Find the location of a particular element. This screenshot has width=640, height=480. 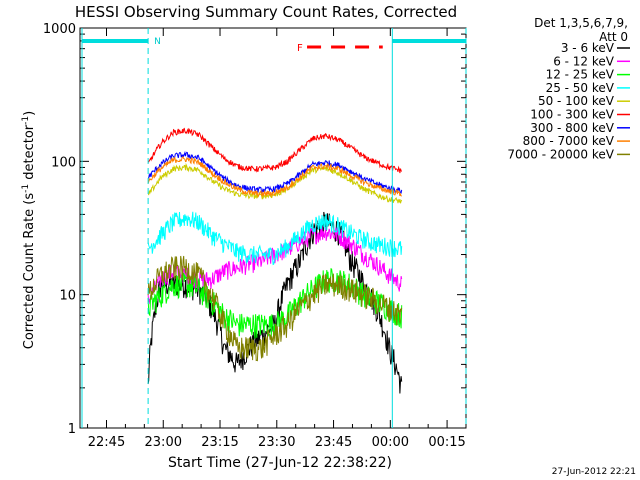

y-tick-label: 10 is located at coordinates (67, 296).